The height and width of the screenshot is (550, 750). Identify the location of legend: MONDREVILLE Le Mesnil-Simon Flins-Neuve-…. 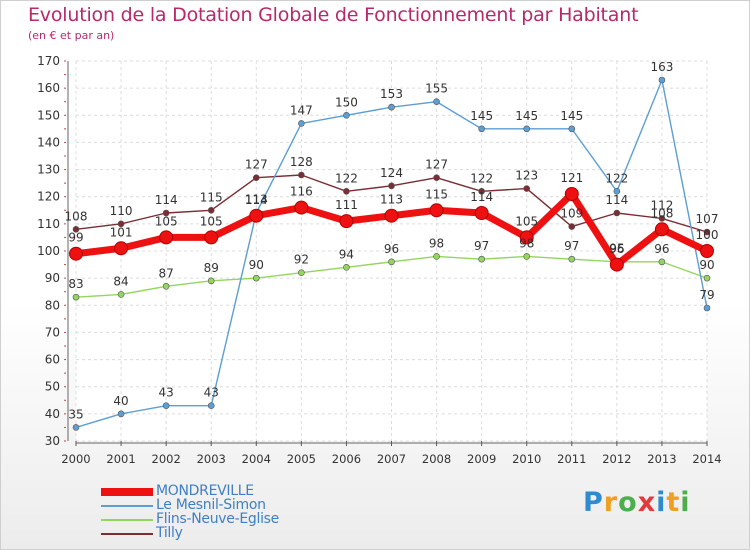
(251, 512).